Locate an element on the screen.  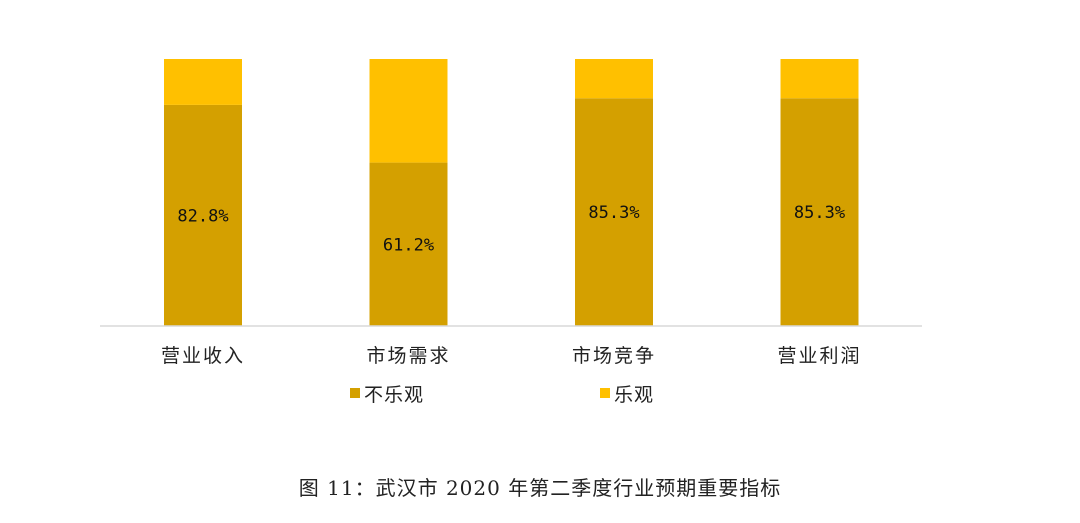
data-label-1: 61.2% is located at coordinates (408, 245).